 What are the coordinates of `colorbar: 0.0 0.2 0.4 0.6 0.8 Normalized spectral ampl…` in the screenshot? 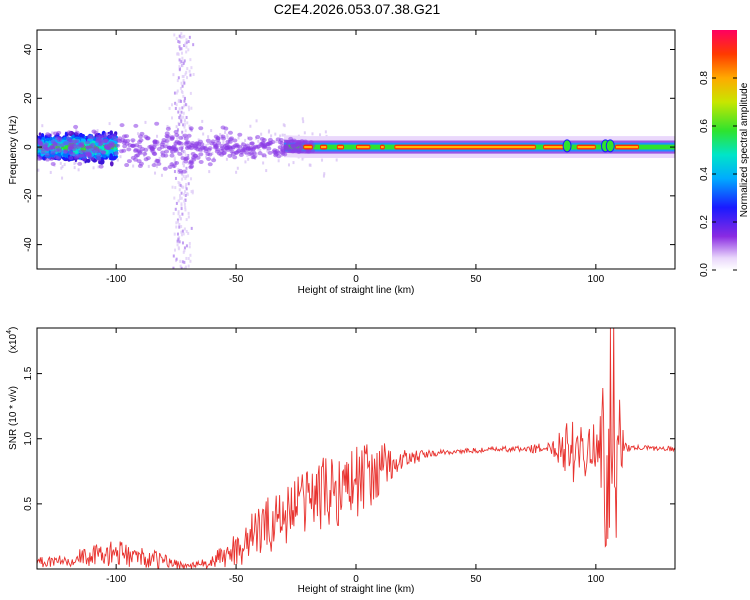 It's located at (724, 153).